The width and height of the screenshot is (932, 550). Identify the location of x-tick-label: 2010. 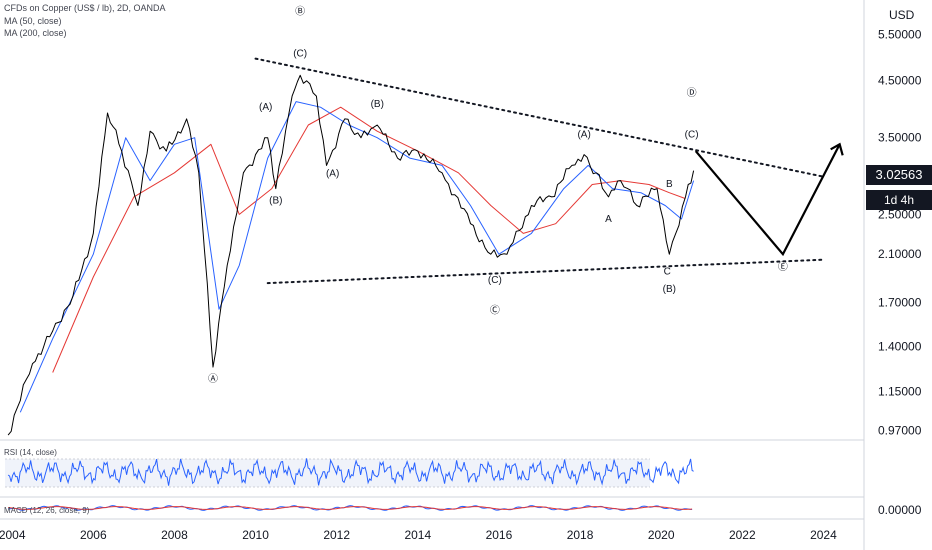
(255, 535).